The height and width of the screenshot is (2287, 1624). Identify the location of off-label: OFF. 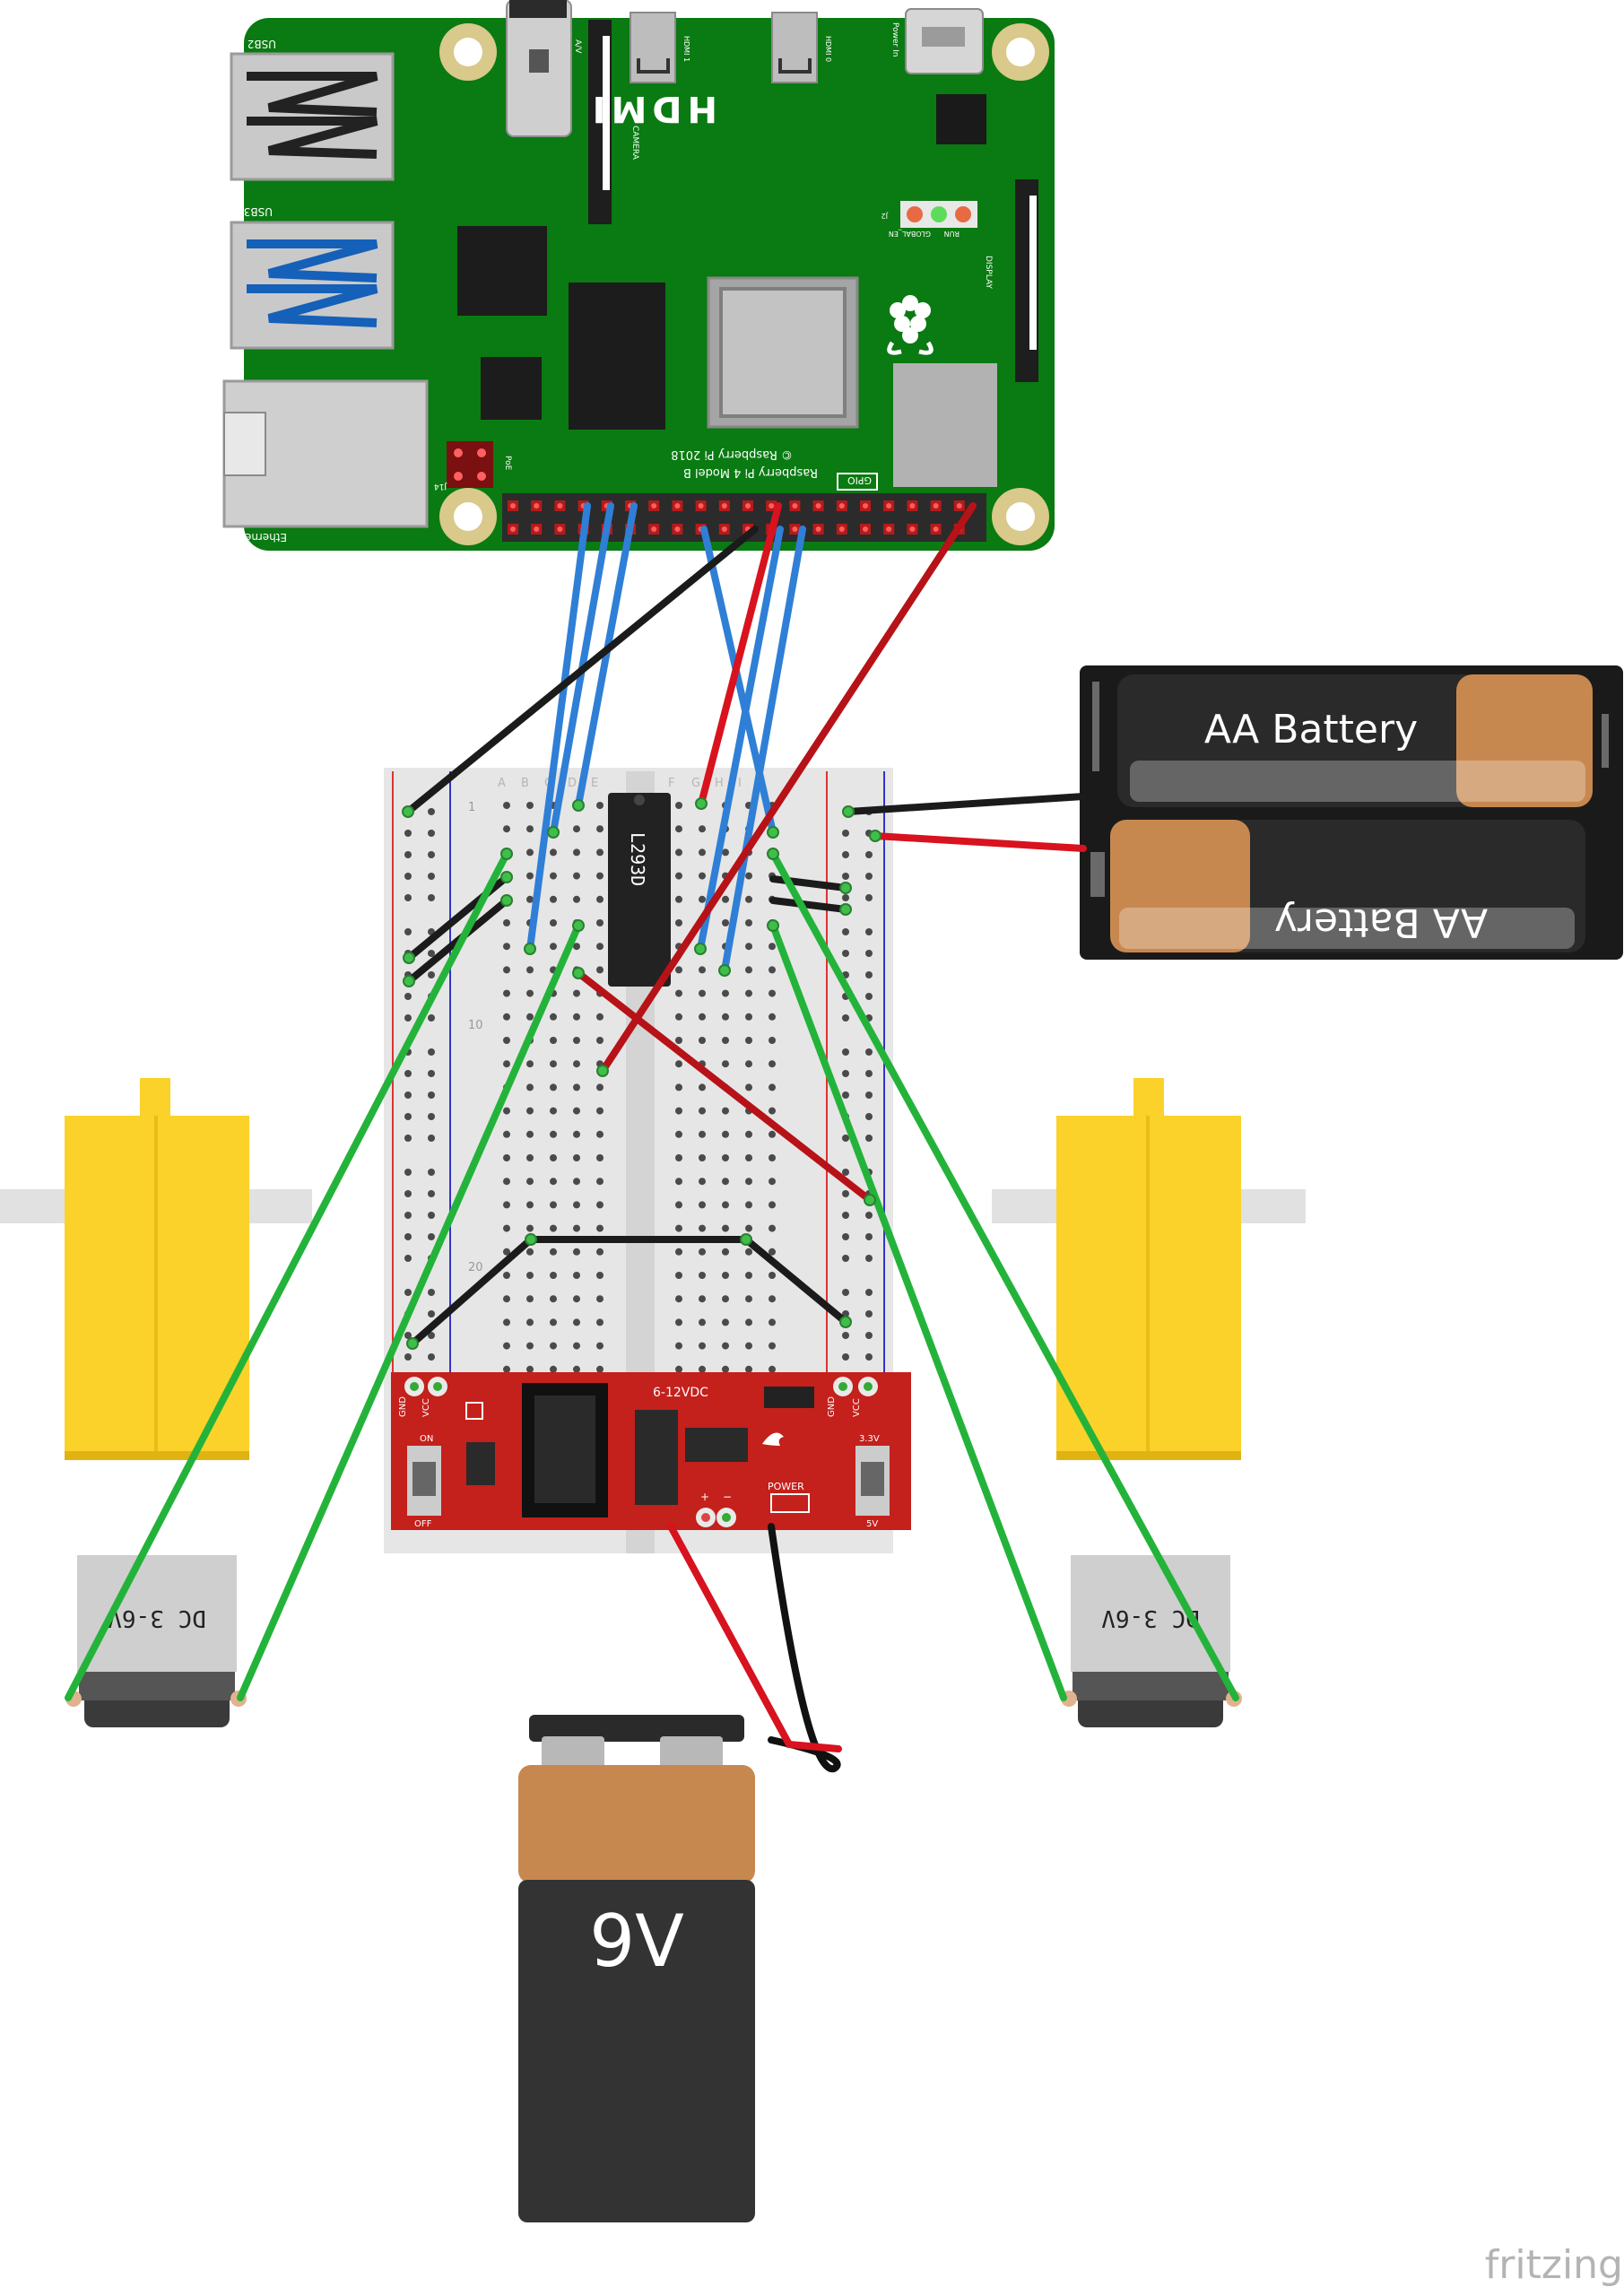
(423, 1524).